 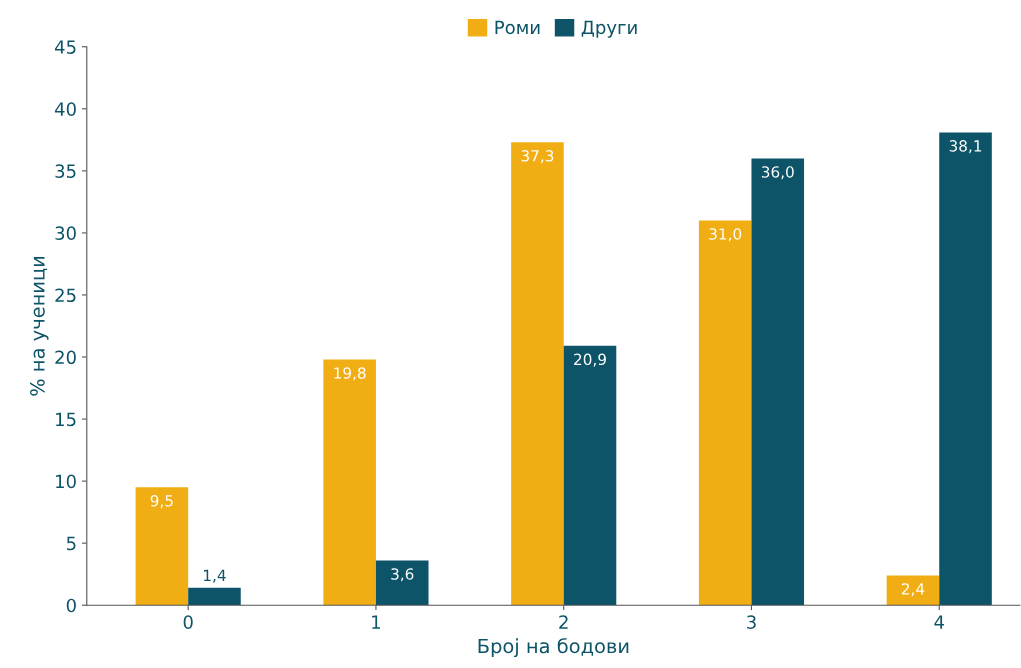 What do you see at coordinates (65, 233) in the screenshot?
I see `y-tick-label: 30` at bounding box center [65, 233].